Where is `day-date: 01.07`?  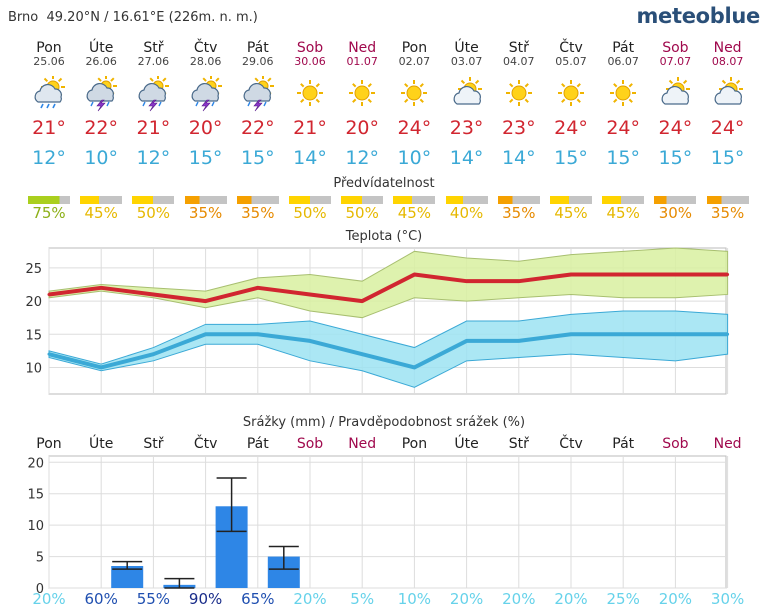
day-date: 01.07 is located at coordinates (362, 61).